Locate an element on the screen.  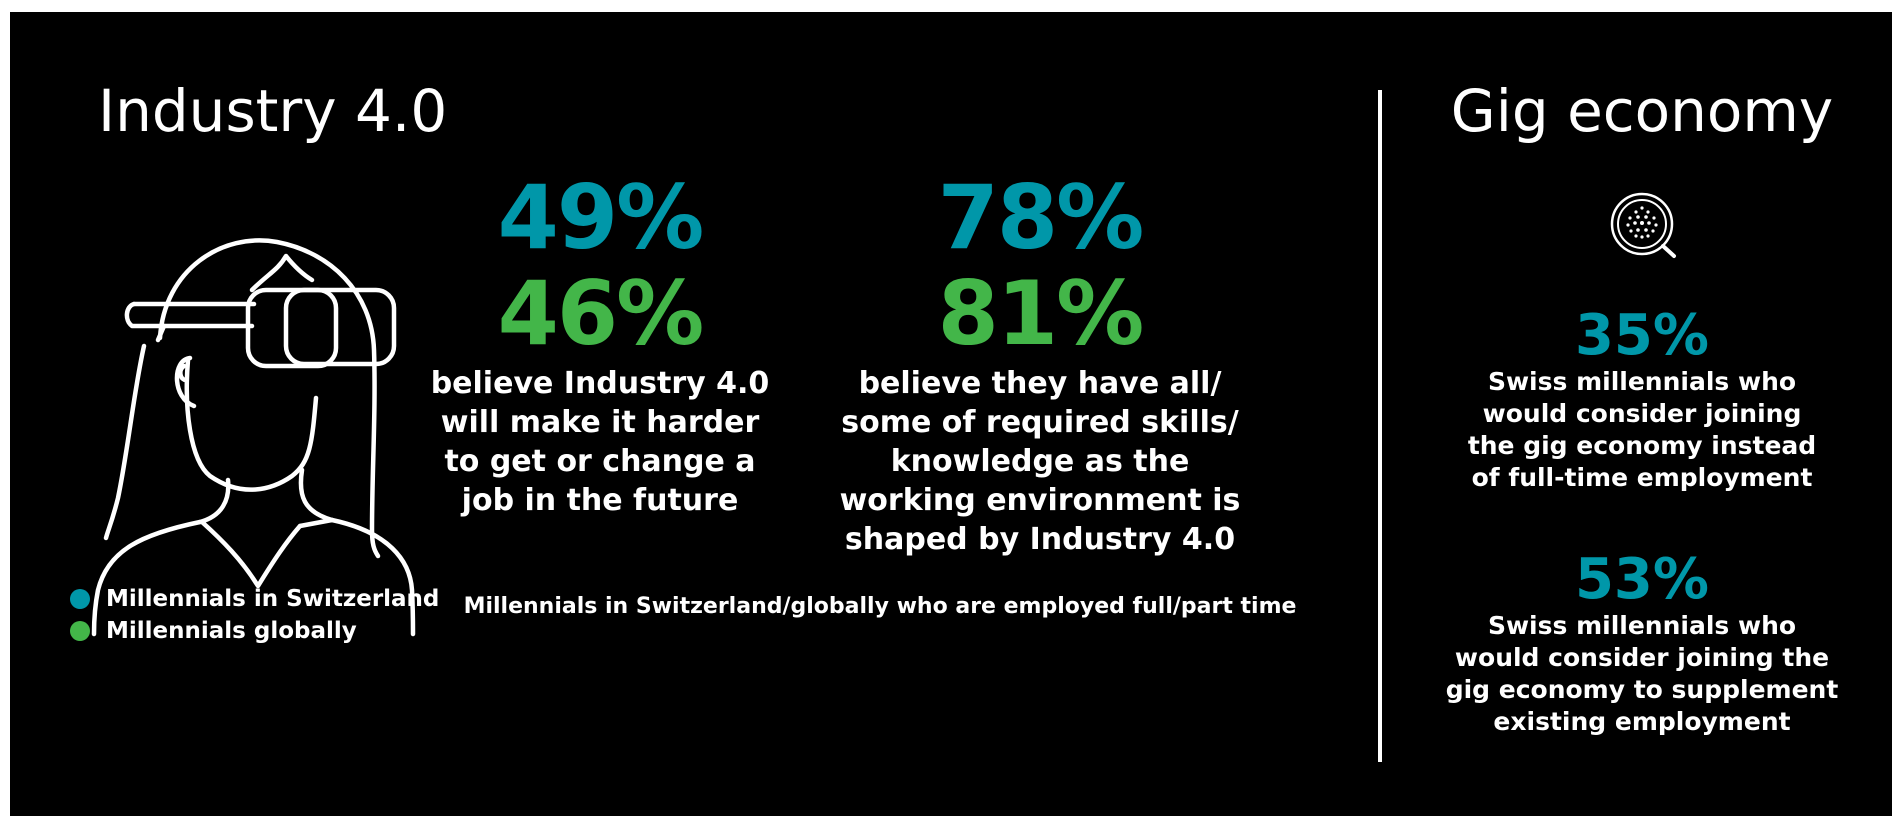
stat-global-value-1: 46% is located at coordinates (601, 313).